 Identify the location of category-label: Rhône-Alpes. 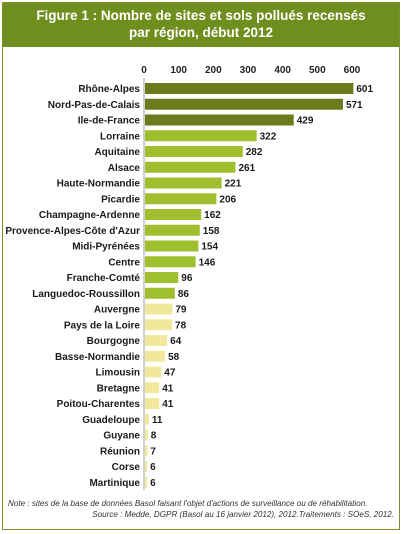
(109, 89).